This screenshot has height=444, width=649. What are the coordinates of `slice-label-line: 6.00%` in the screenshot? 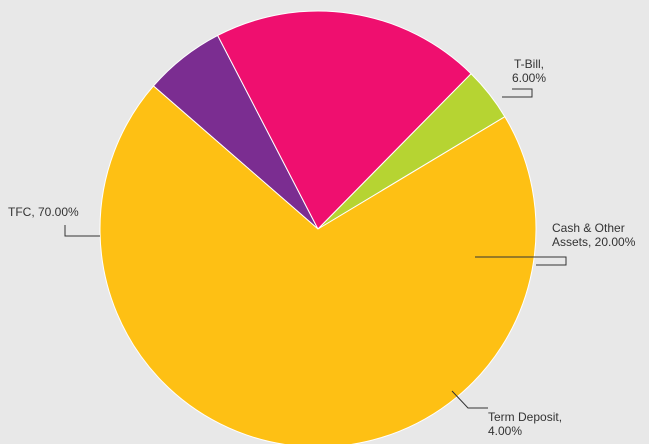 It's located at (529, 78).